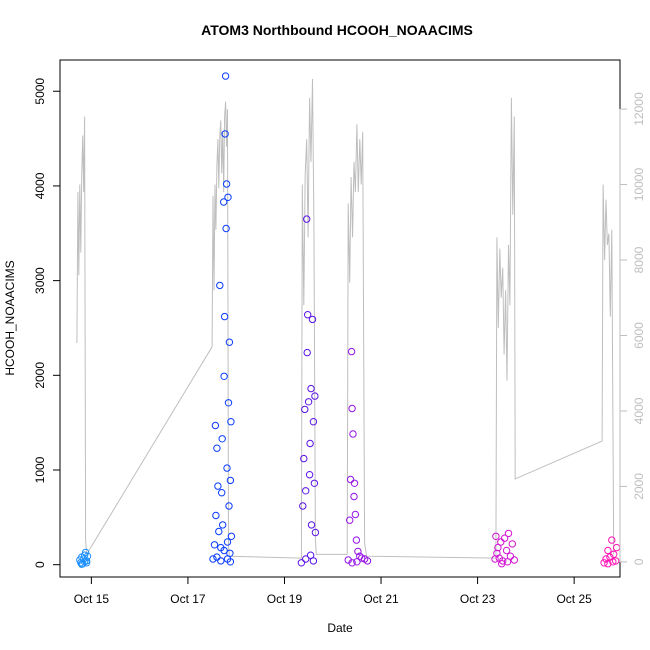  I want to click on right-tick-label: 0, so click(639, 561).